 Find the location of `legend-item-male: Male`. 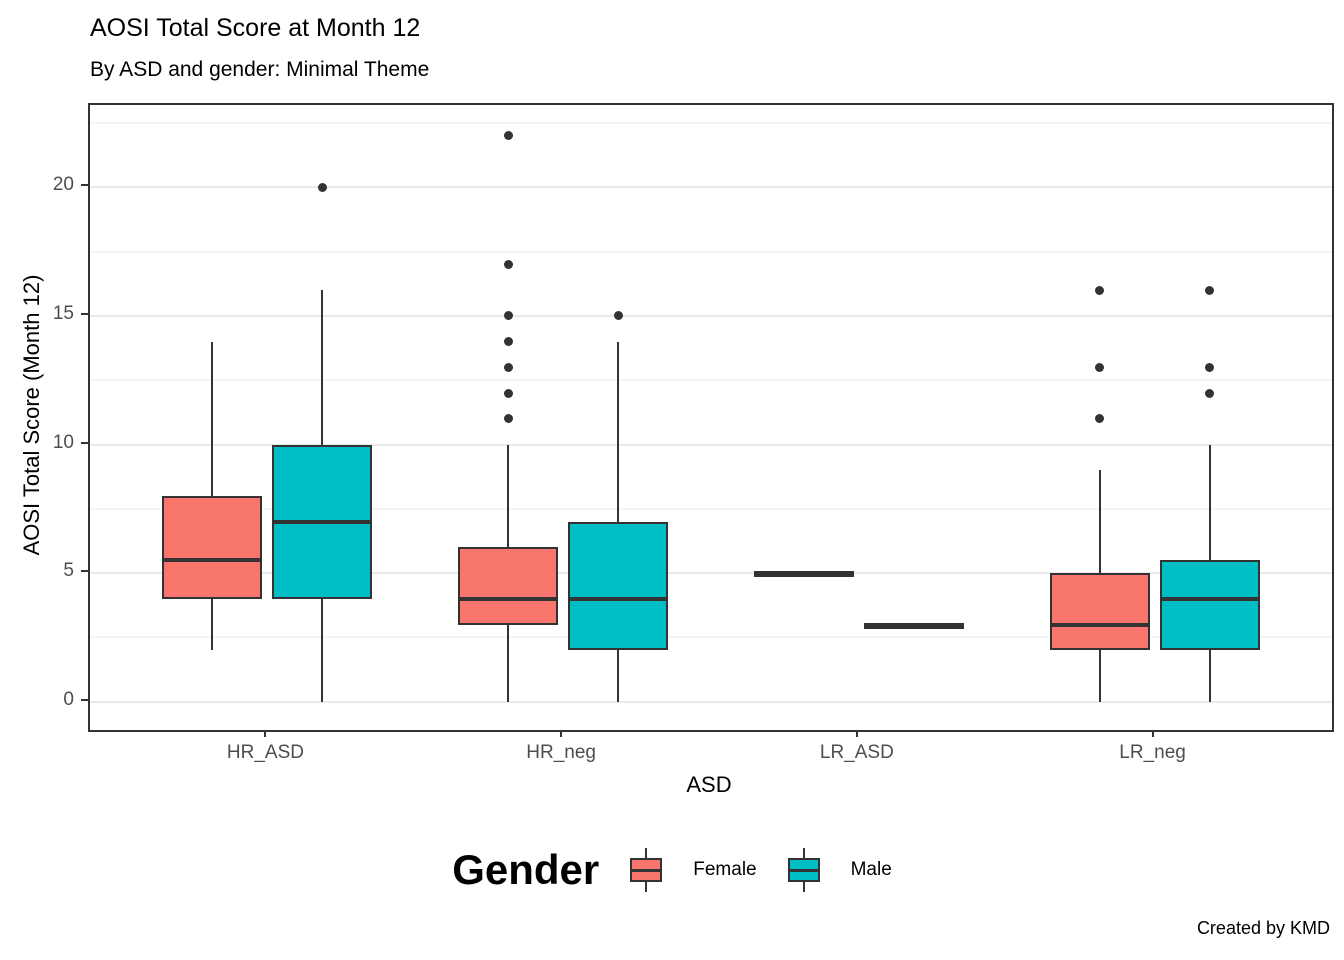

legend-item-male: Male is located at coordinates (839, 870).